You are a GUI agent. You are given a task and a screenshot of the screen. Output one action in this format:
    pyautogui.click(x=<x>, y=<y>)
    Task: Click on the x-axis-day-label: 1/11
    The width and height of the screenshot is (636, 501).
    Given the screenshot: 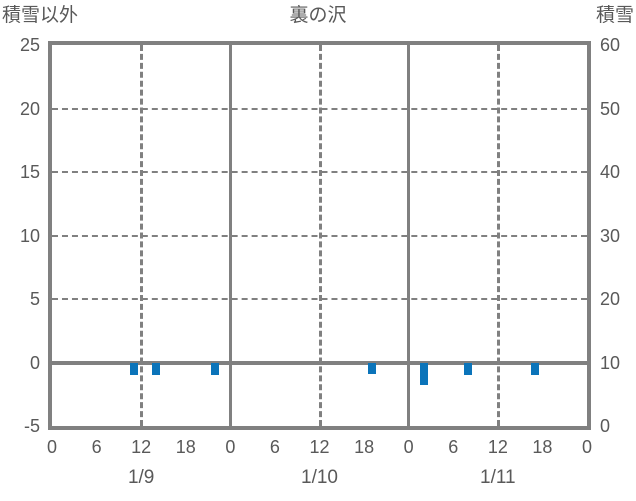 What is the action you would take?
    pyautogui.click(x=498, y=477)
    